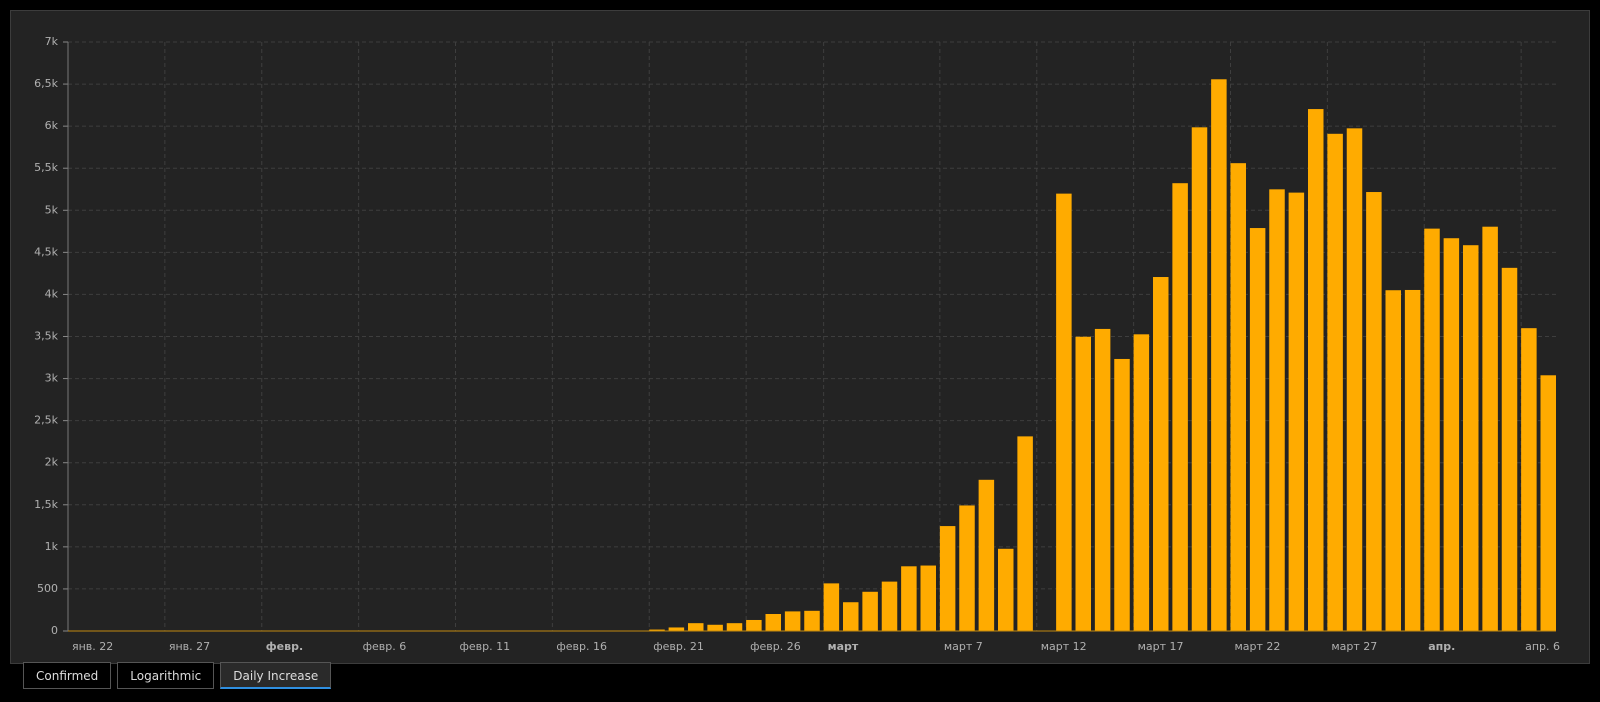 The width and height of the screenshot is (1600, 702). I want to click on y-tick-label: 2k, so click(52, 462).